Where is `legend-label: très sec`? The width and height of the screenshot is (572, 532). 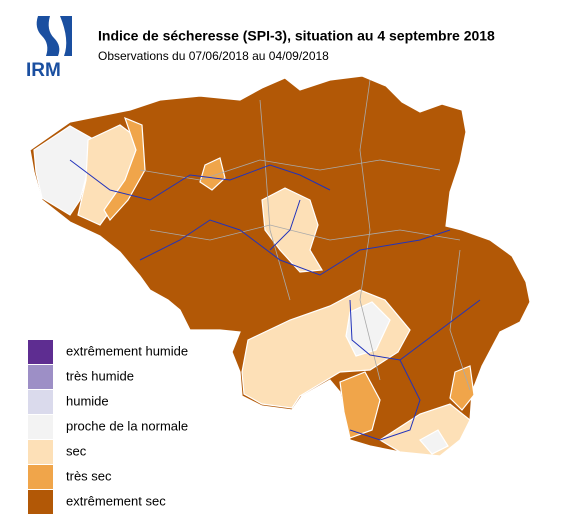 legend-label: très sec is located at coordinates (89, 475).